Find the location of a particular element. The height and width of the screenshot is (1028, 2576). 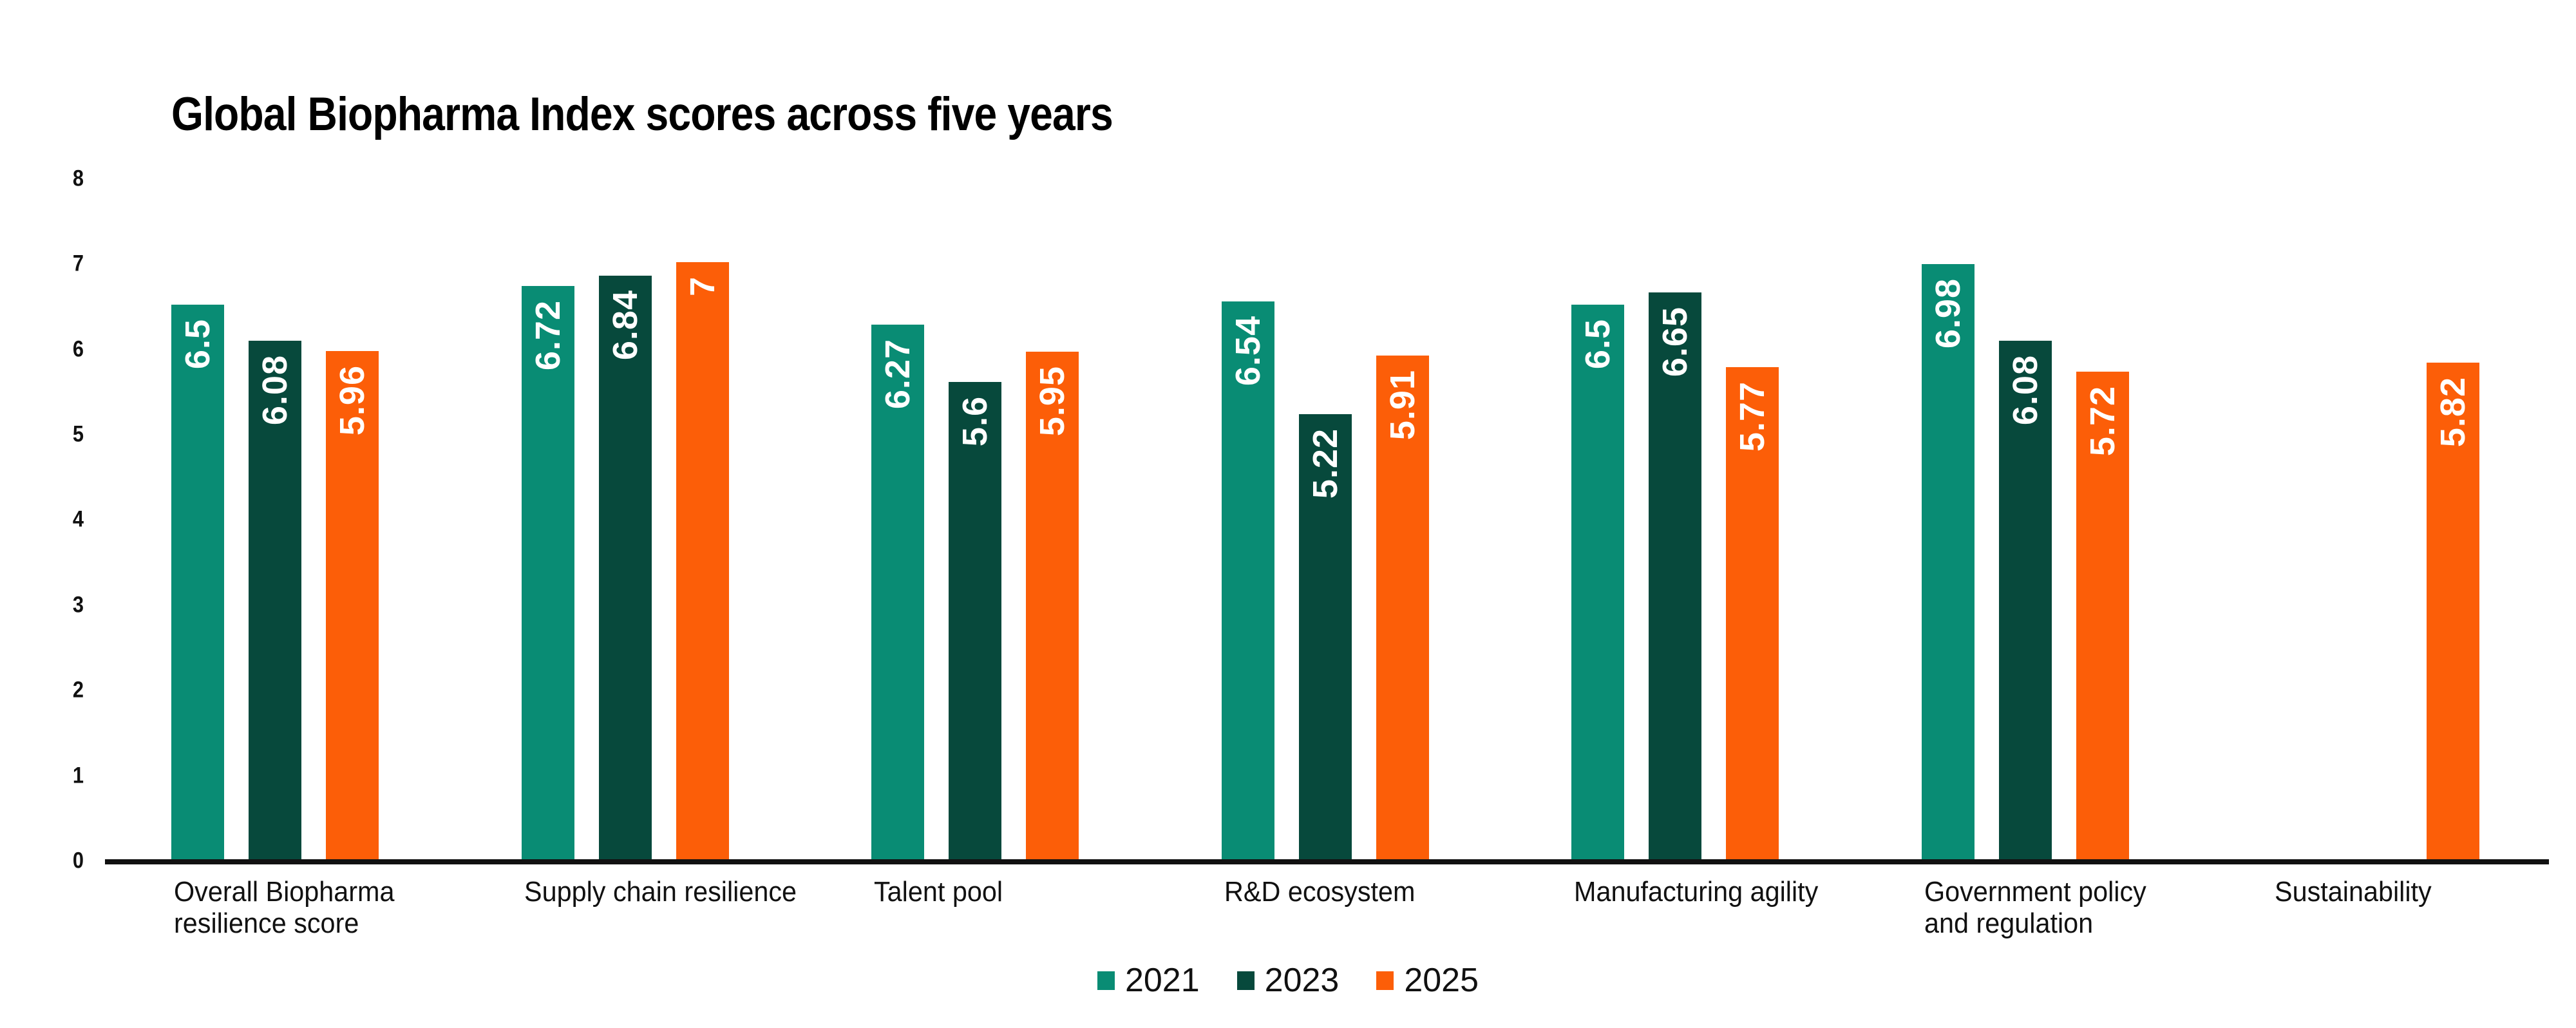

category-label: Manufacturing agility is located at coordinates (1696, 892).